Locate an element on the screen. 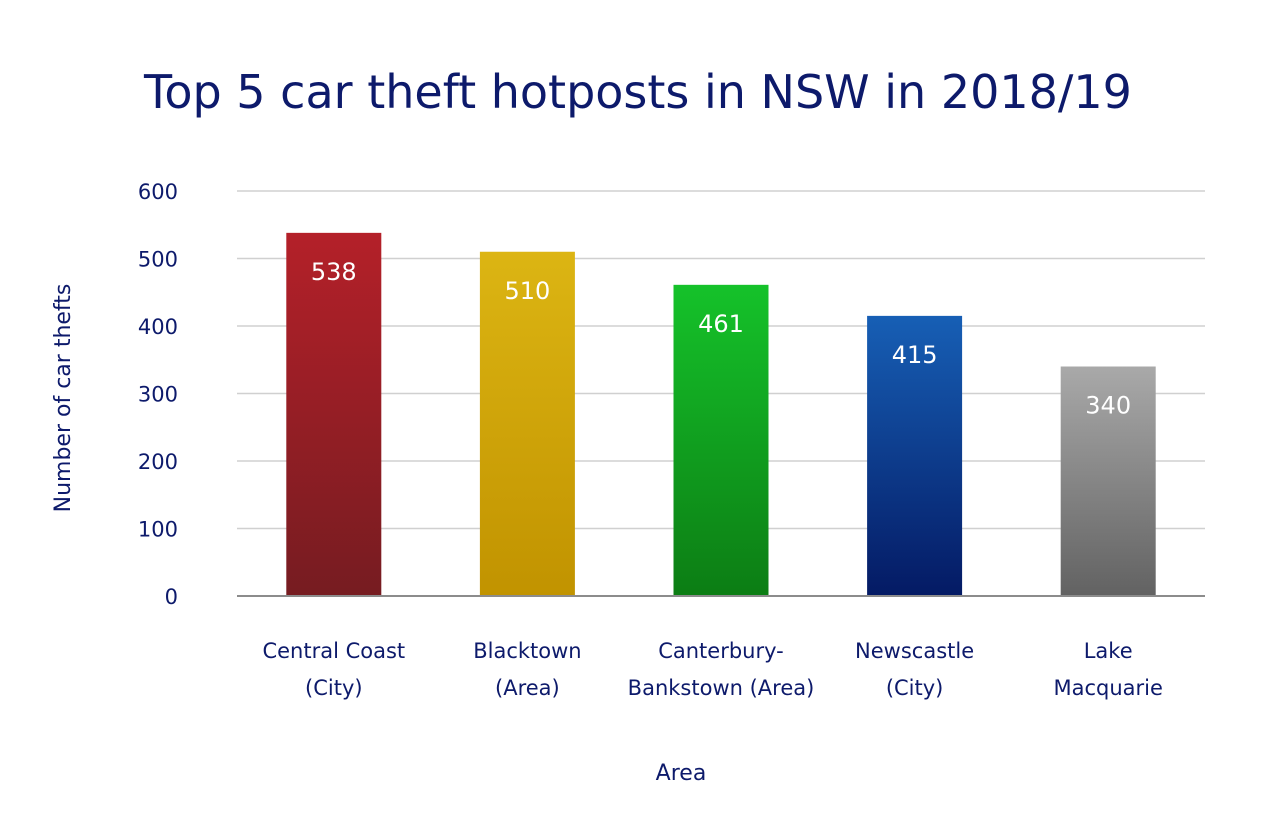 The width and height of the screenshot is (1276, 828). x-category-label: (Area) is located at coordinates (527, 688).